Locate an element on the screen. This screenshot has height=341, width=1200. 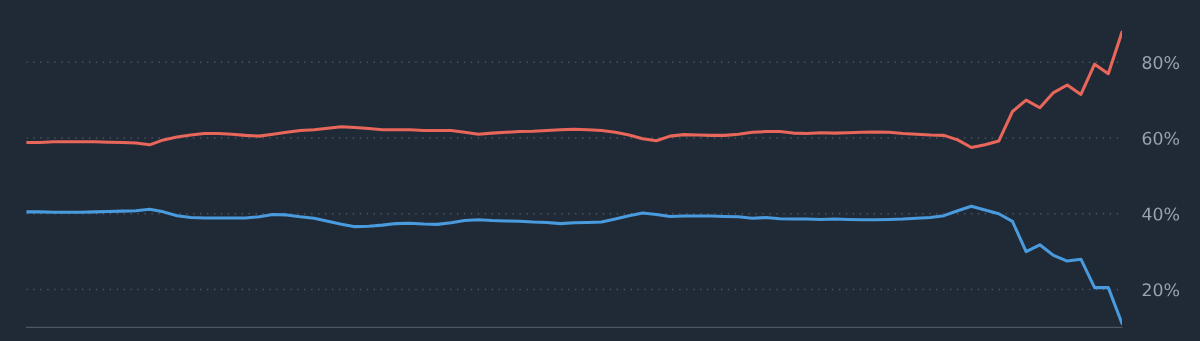
y-tick-label: 20% is located at coordinates (1161, 290).